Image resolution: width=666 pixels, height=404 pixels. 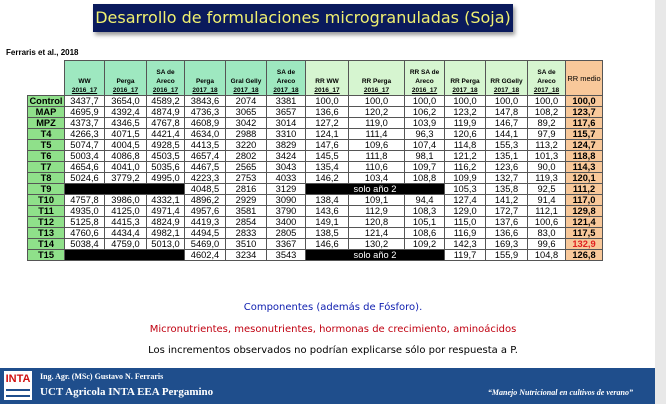 I want to click on row-label: T8, so click(x=46, y=178).